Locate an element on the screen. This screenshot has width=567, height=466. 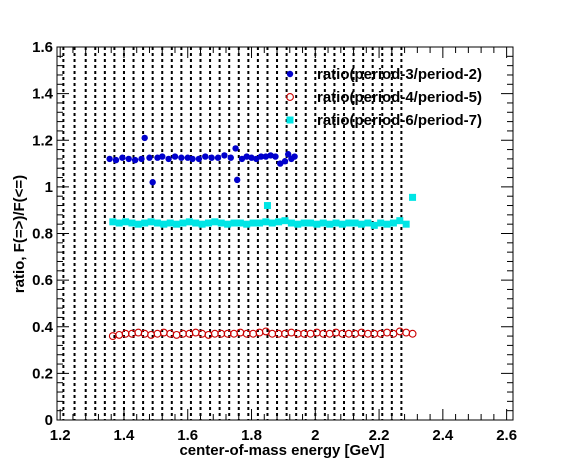
legend-label: ratio(period-6/period-7) is located at coordinates (399, 120).